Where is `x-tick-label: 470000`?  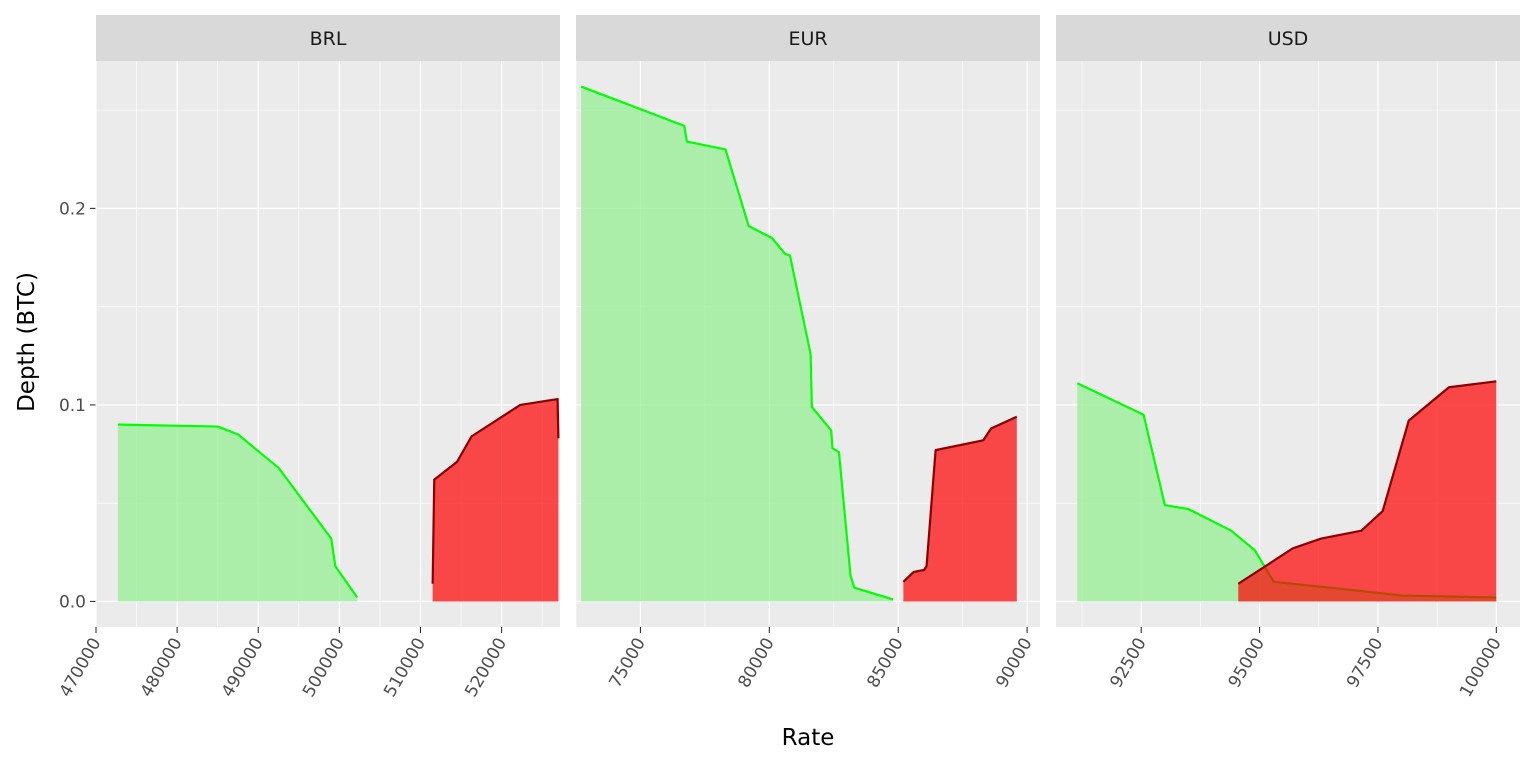
x-tick-label: 470000 is located at coordinates (81, 667).